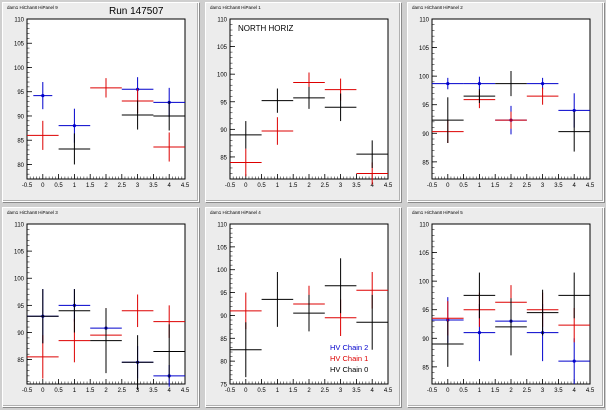 The image size is (606, 410). What do you see at coordinates (223, 363) in the screenshot?
I see `y-tick-label: 80` at bounding box center [223, 363].